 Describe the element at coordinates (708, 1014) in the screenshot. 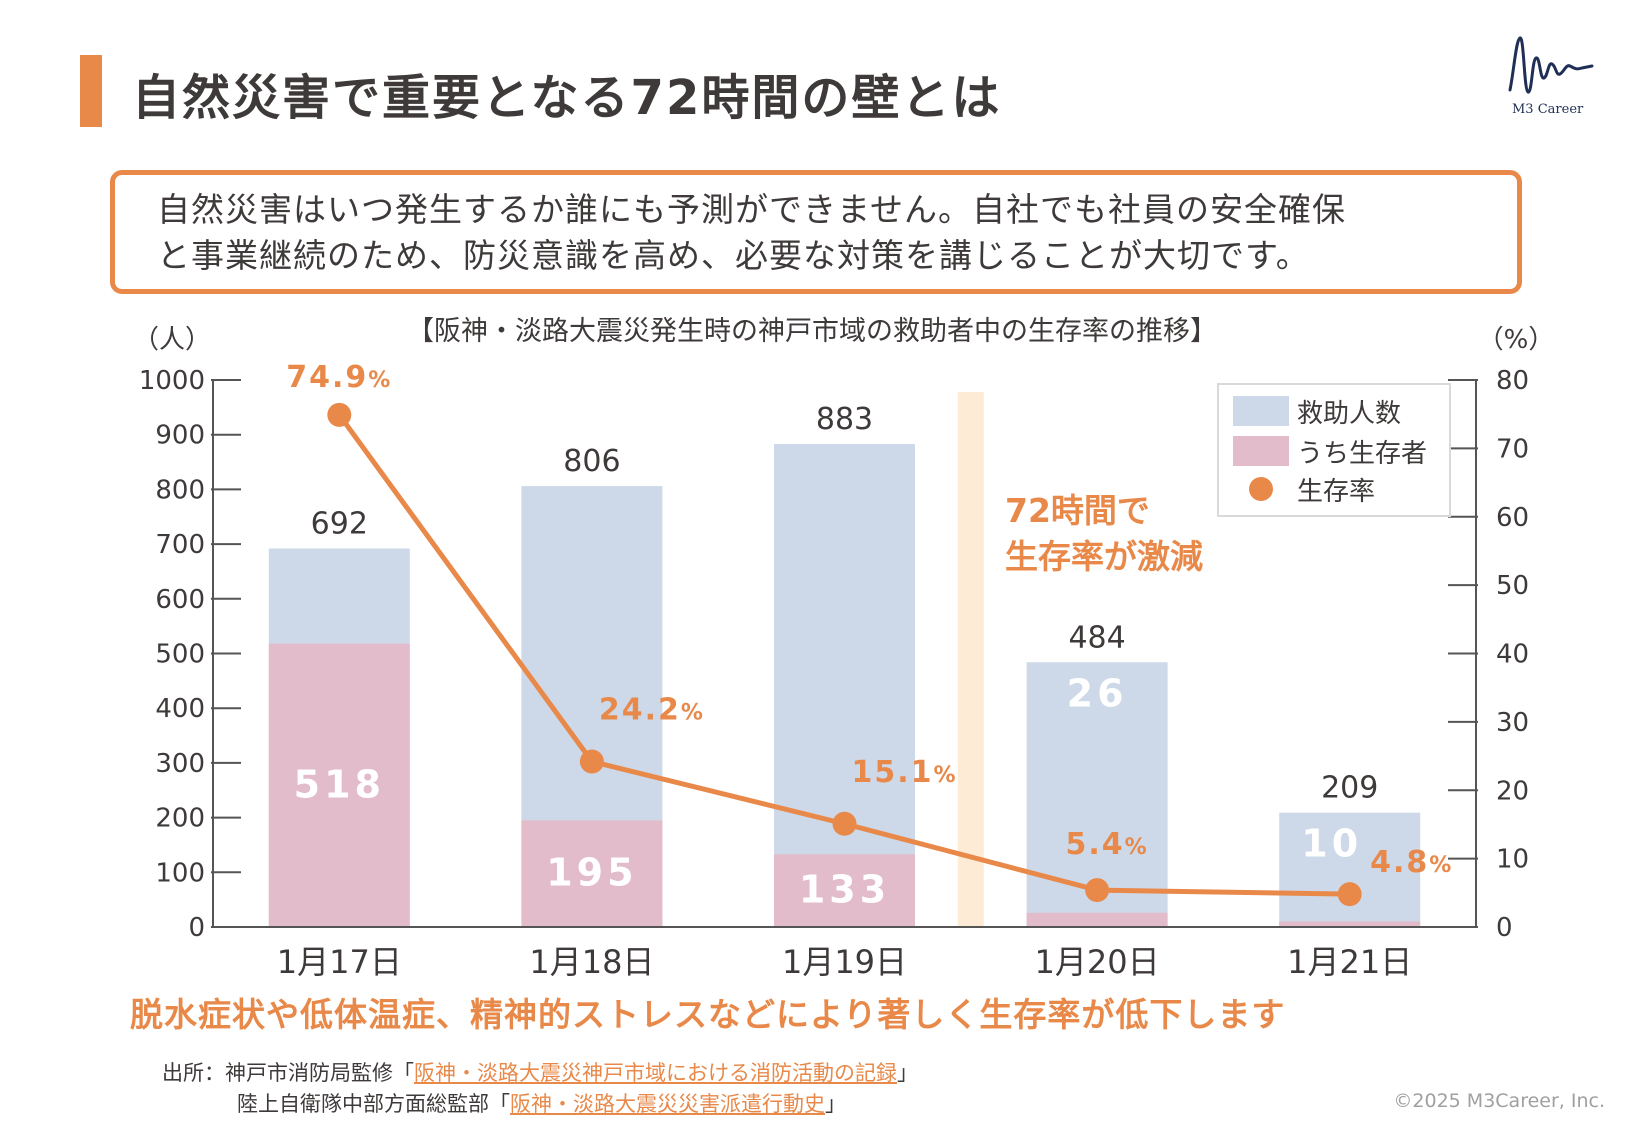

I see `bottom-note: 脱水症状や低体温症、精神的ストレスなどにより著しく生存率が低下します` at that location.